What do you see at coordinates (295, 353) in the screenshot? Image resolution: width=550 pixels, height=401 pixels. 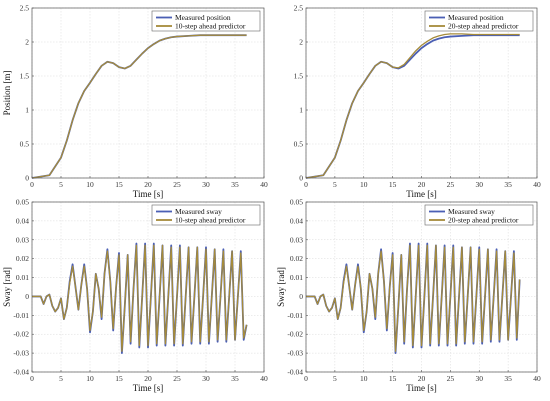 I see `y-tick-label: -0.03` at bounding box center [295, 353].